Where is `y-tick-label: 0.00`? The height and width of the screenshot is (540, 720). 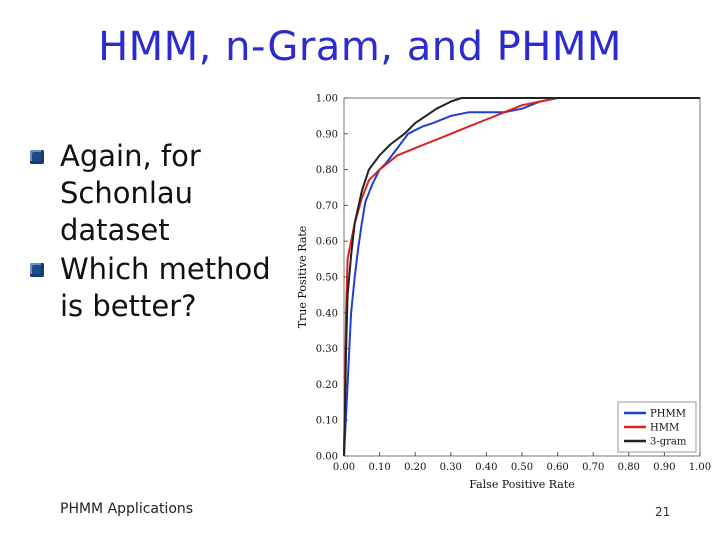 y-tick-label: 0.00 is located at coordinates (327, 457).